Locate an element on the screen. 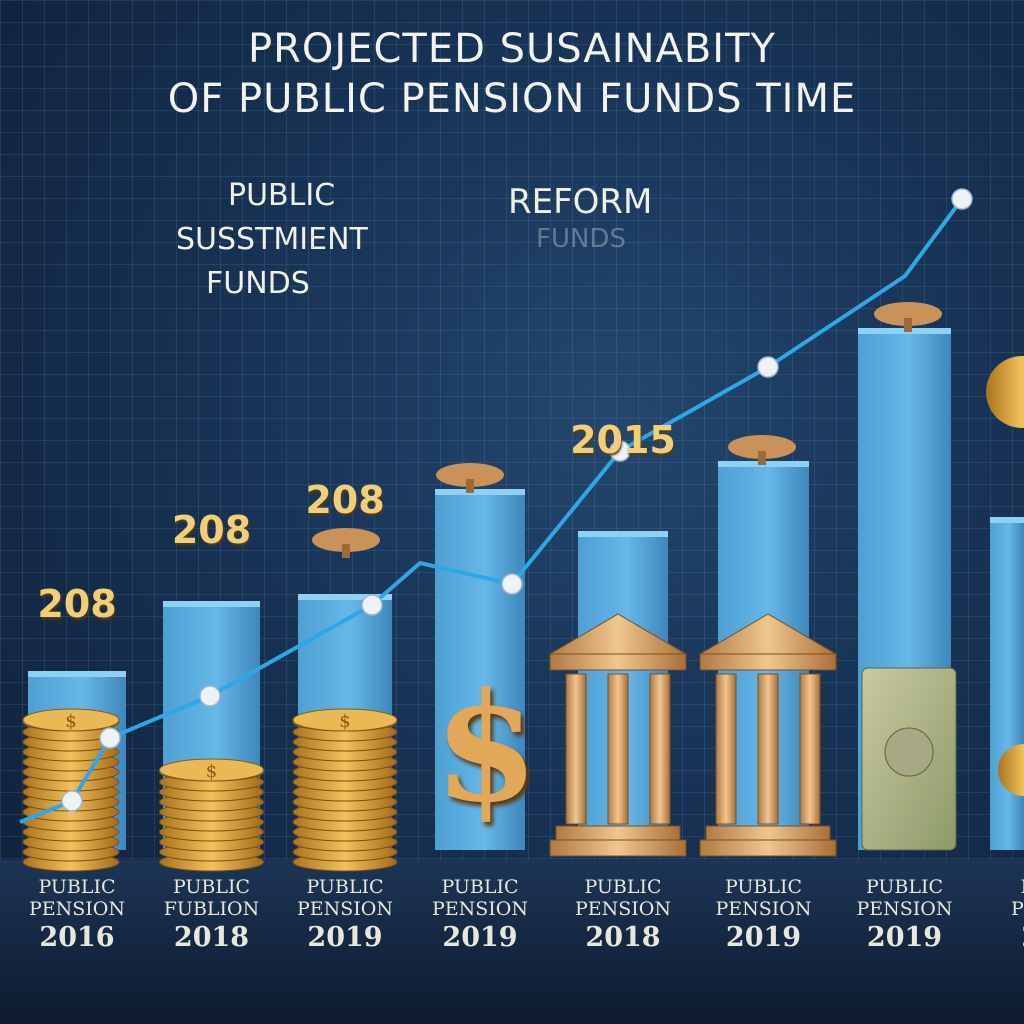 The height and width of the screenshot is (1024, 1024). annotation-left-line-2: SUSSTMIENT is located at coordinates (272, 239).